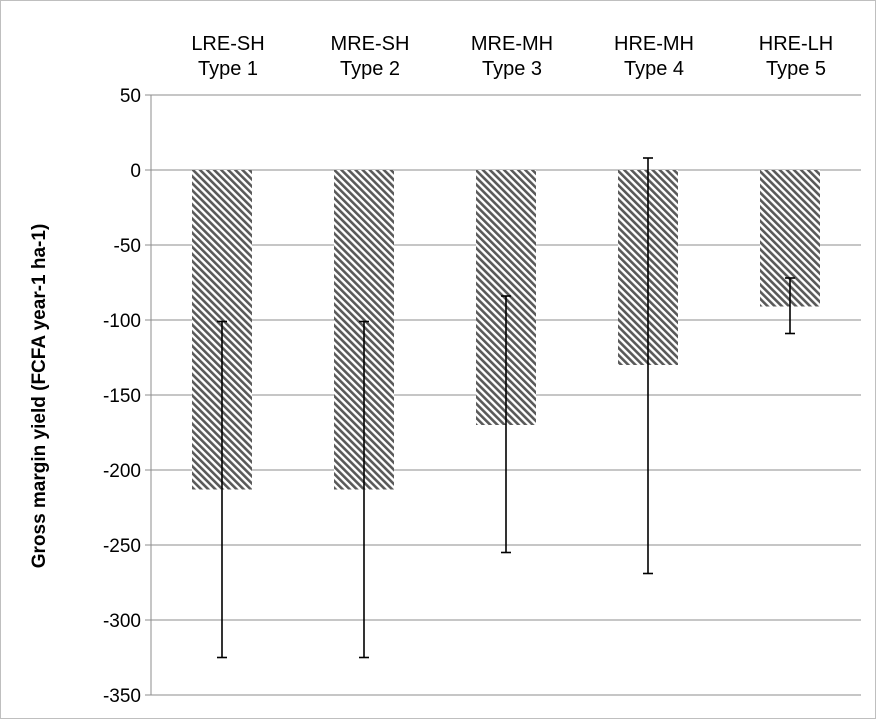 Image resolution: width=877 pixels, height=725 pixels. I want to click on y-axis-label: Gross margin yield (FCFA year-1 ha-1), so click(39, 396).